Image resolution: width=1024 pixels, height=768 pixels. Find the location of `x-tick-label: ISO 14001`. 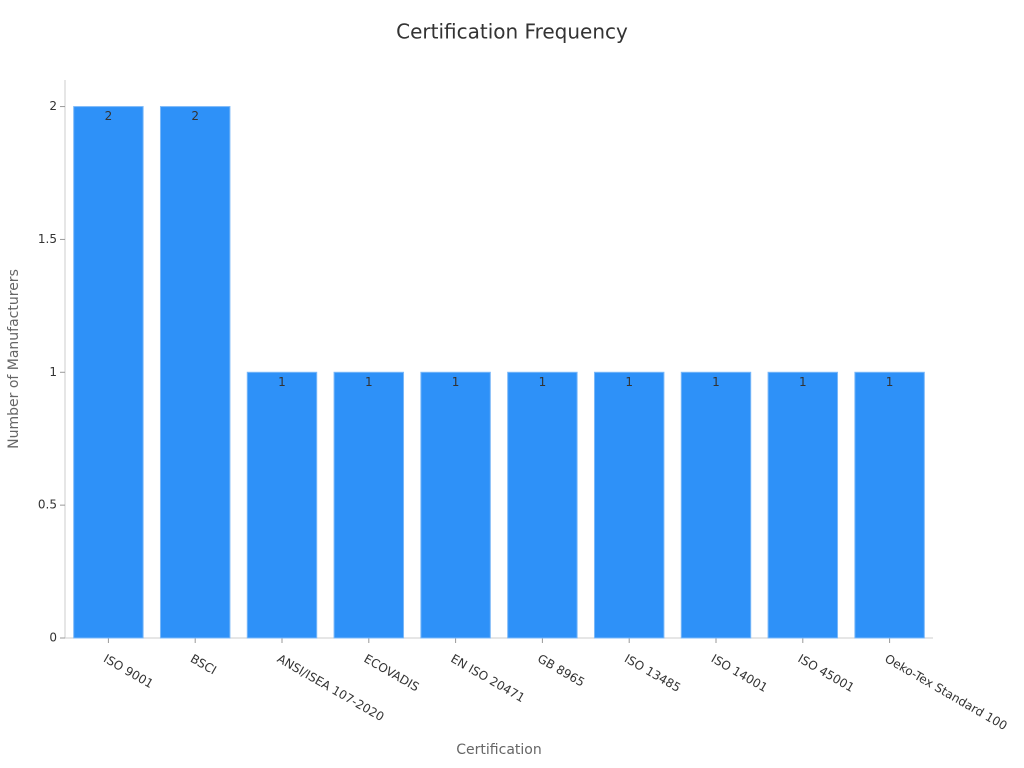

x-tick-label: ISO 14001 is located at coordinates (739, 673).